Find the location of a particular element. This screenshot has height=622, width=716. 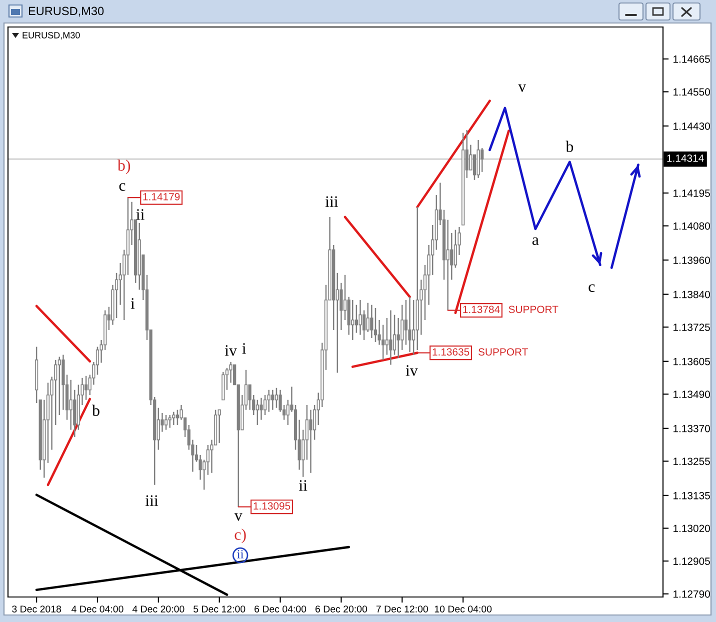

y-tick-label: 1.13960 is located at coordinates (692, 260).